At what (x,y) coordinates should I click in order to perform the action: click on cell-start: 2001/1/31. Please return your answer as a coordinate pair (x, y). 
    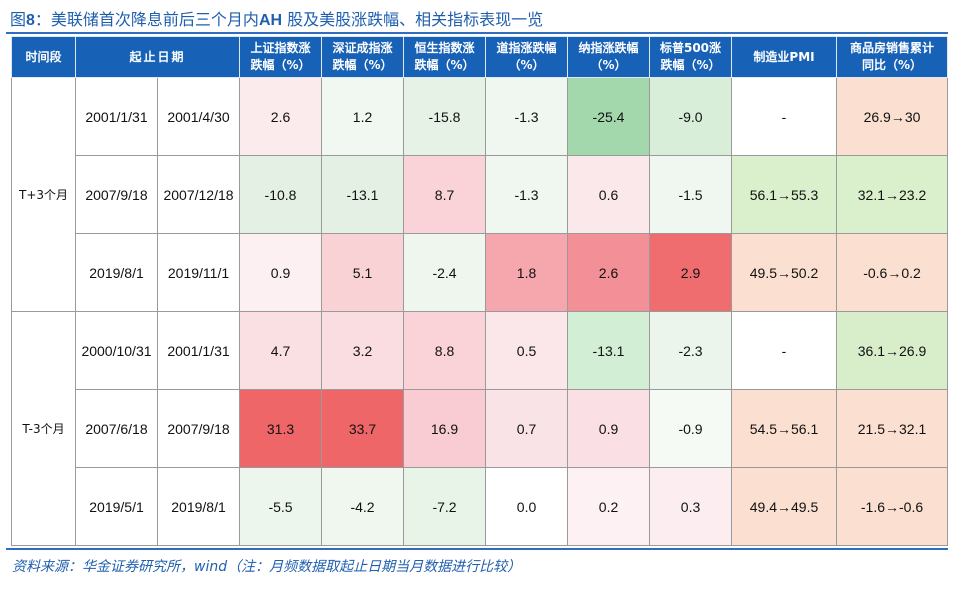
    Looking at the image, I should click on (116, 116).